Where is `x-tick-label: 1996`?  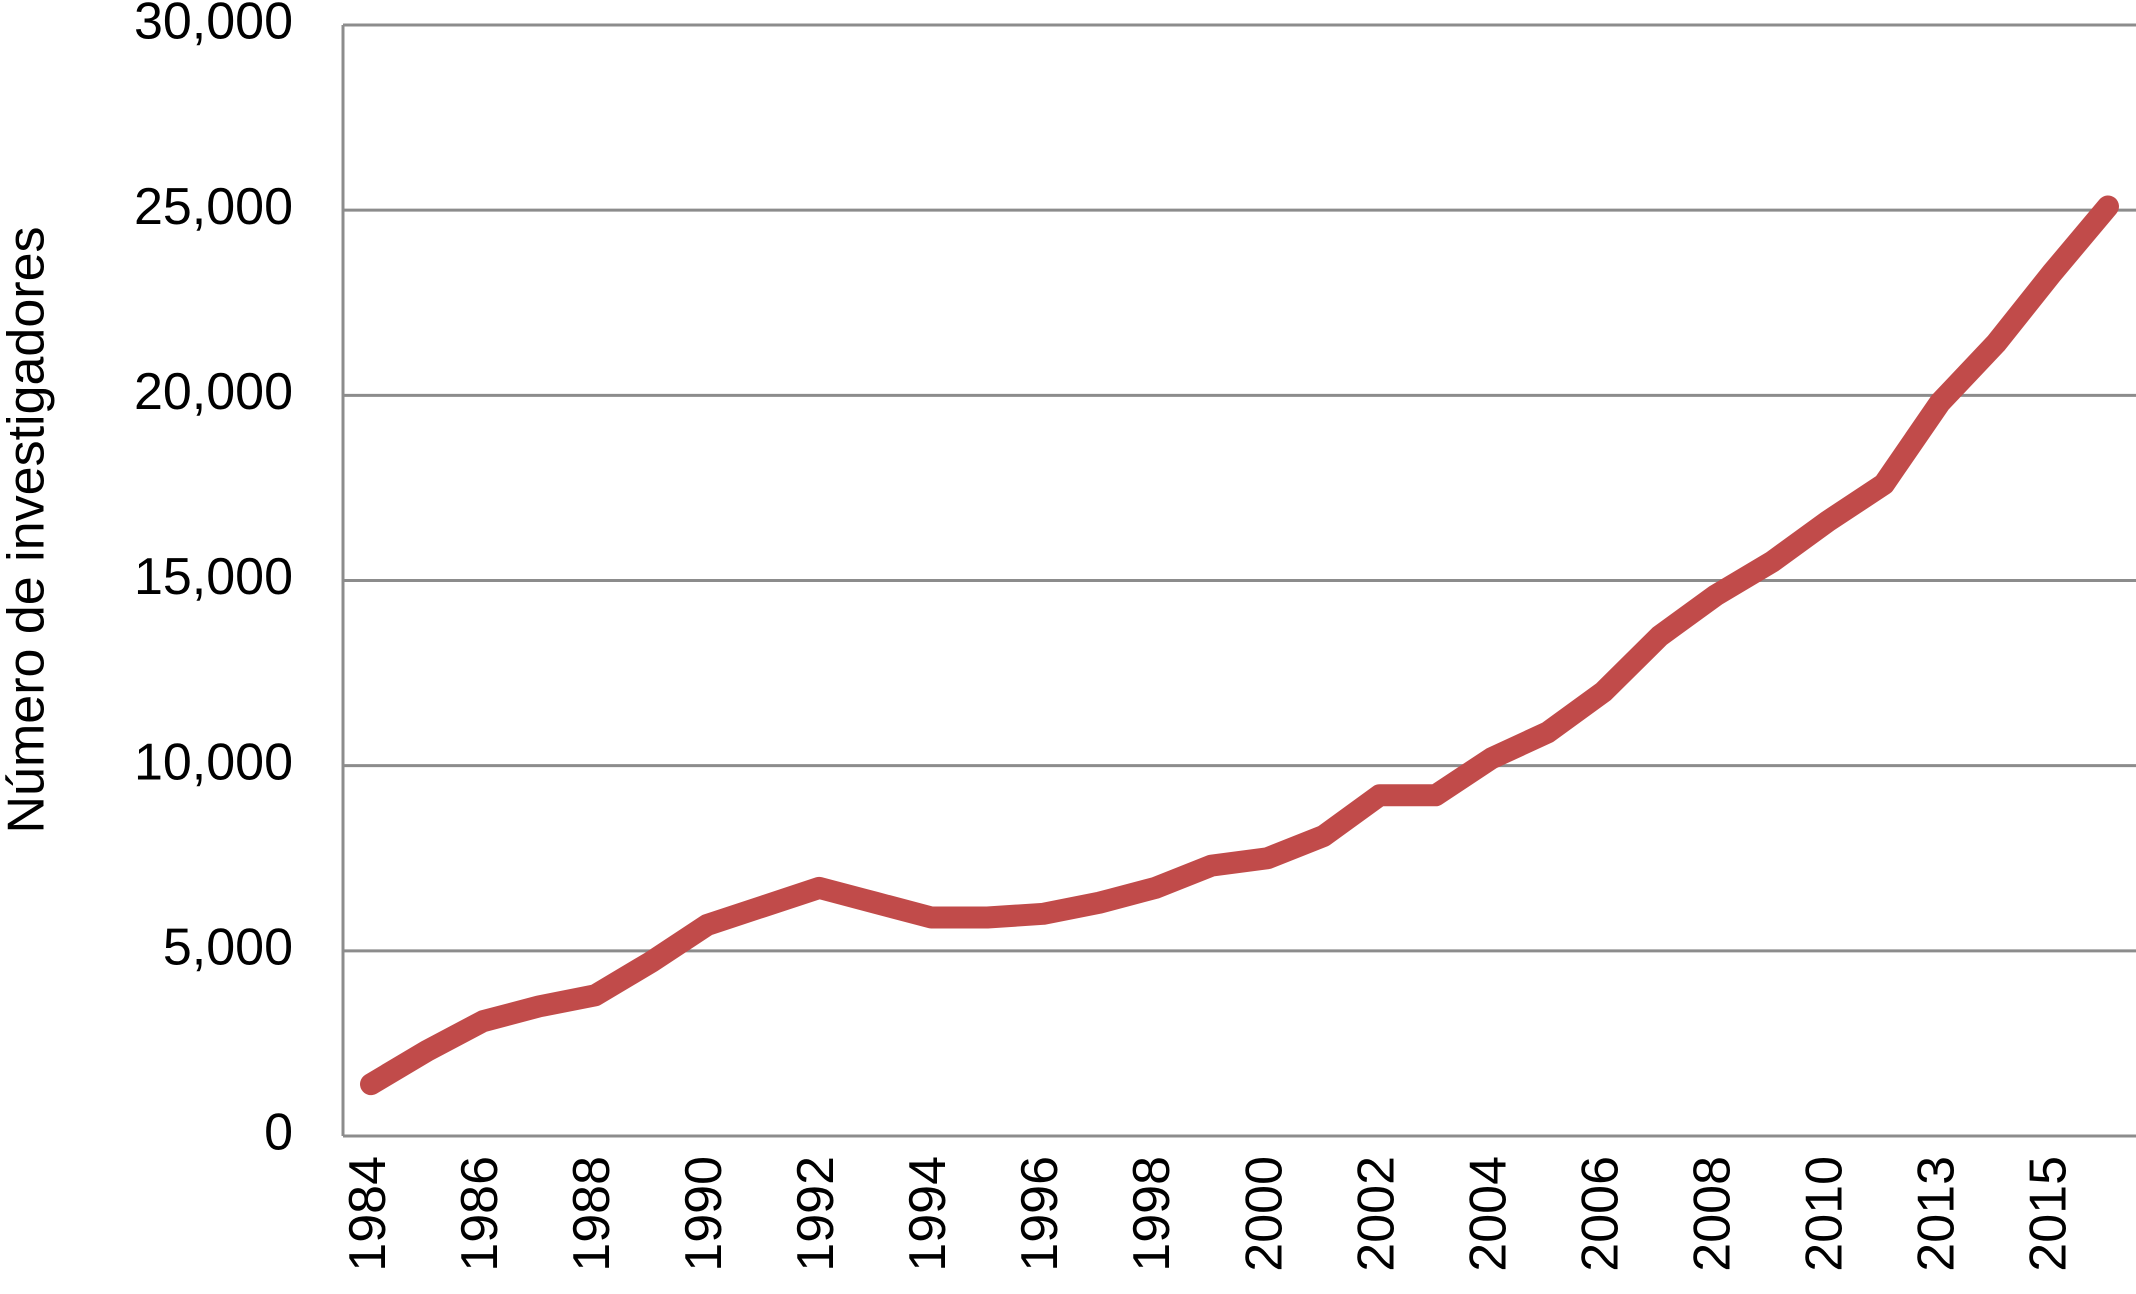 x-tick-label: 1996 is located at coordinates (1040, 1214).